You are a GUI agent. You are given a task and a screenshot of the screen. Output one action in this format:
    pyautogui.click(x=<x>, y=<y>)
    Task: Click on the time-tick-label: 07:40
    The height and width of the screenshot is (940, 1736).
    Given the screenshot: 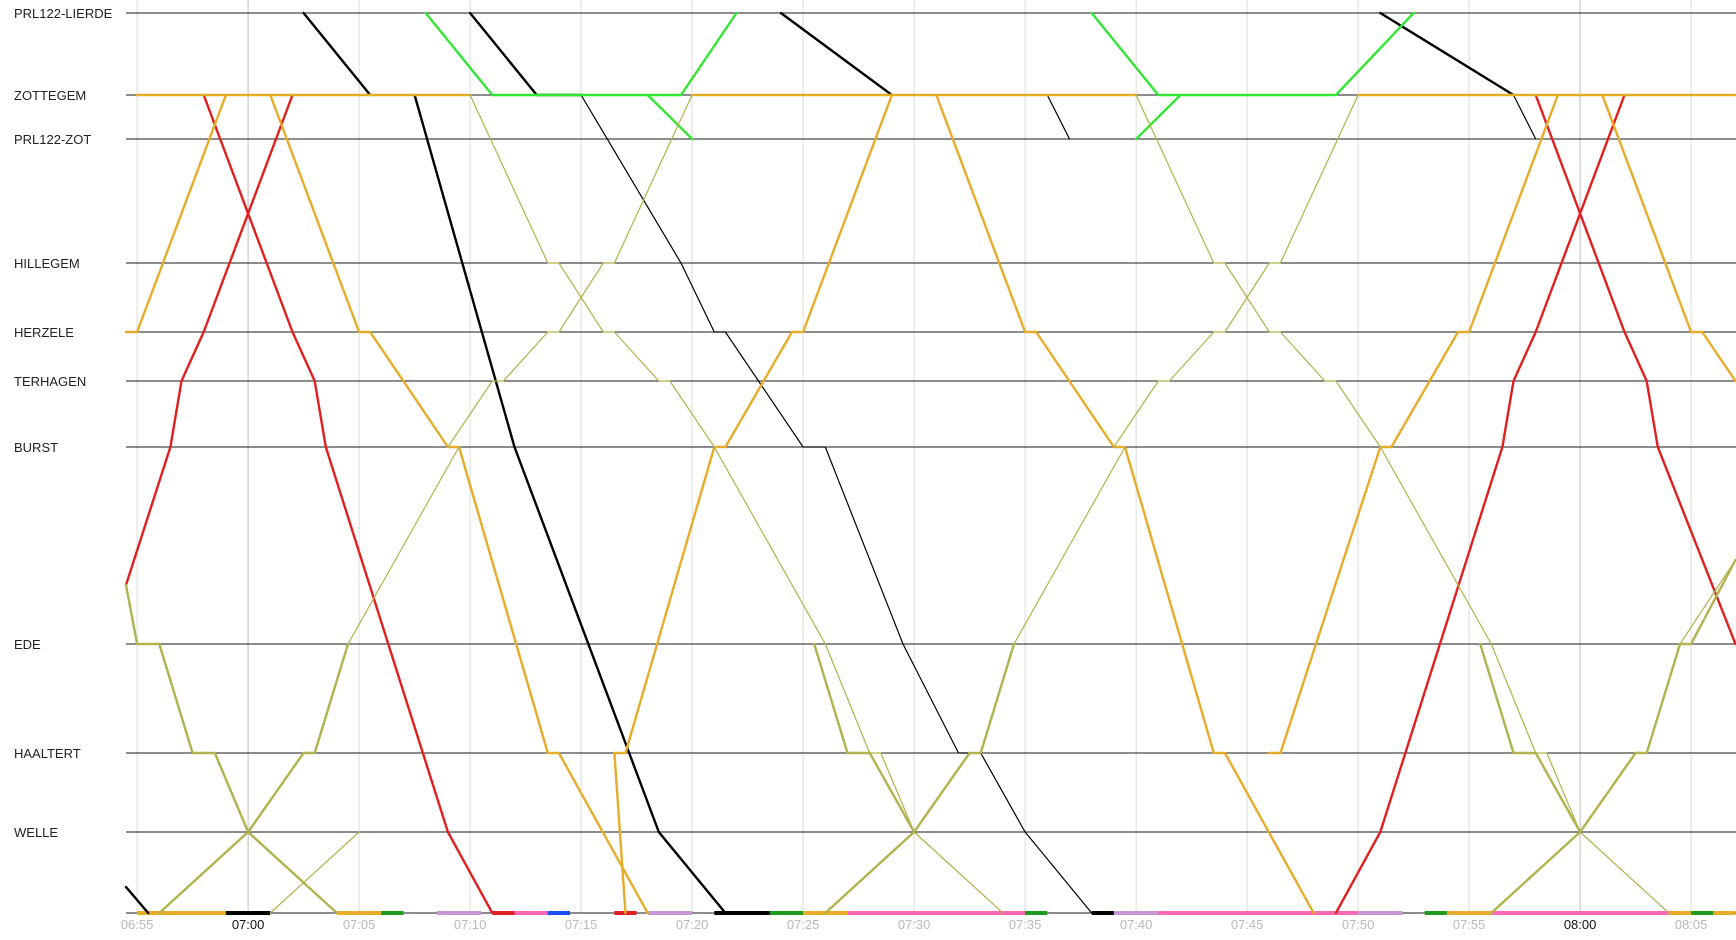 What is the action you would take?
    pyautogui.click(x=1136, y=924)
    